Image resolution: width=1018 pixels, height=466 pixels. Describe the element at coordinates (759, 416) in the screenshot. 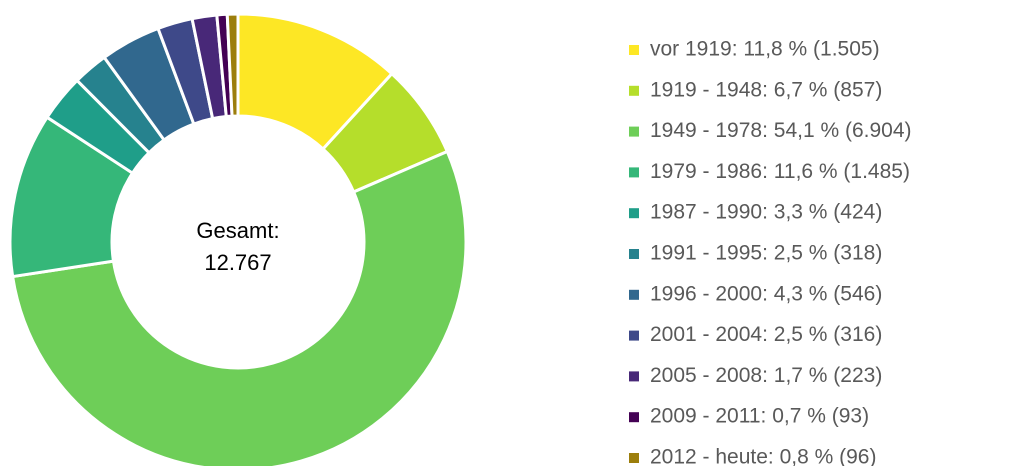

I see `legend-label: 2009 - 2011: 0,7 % (93)` at that location.